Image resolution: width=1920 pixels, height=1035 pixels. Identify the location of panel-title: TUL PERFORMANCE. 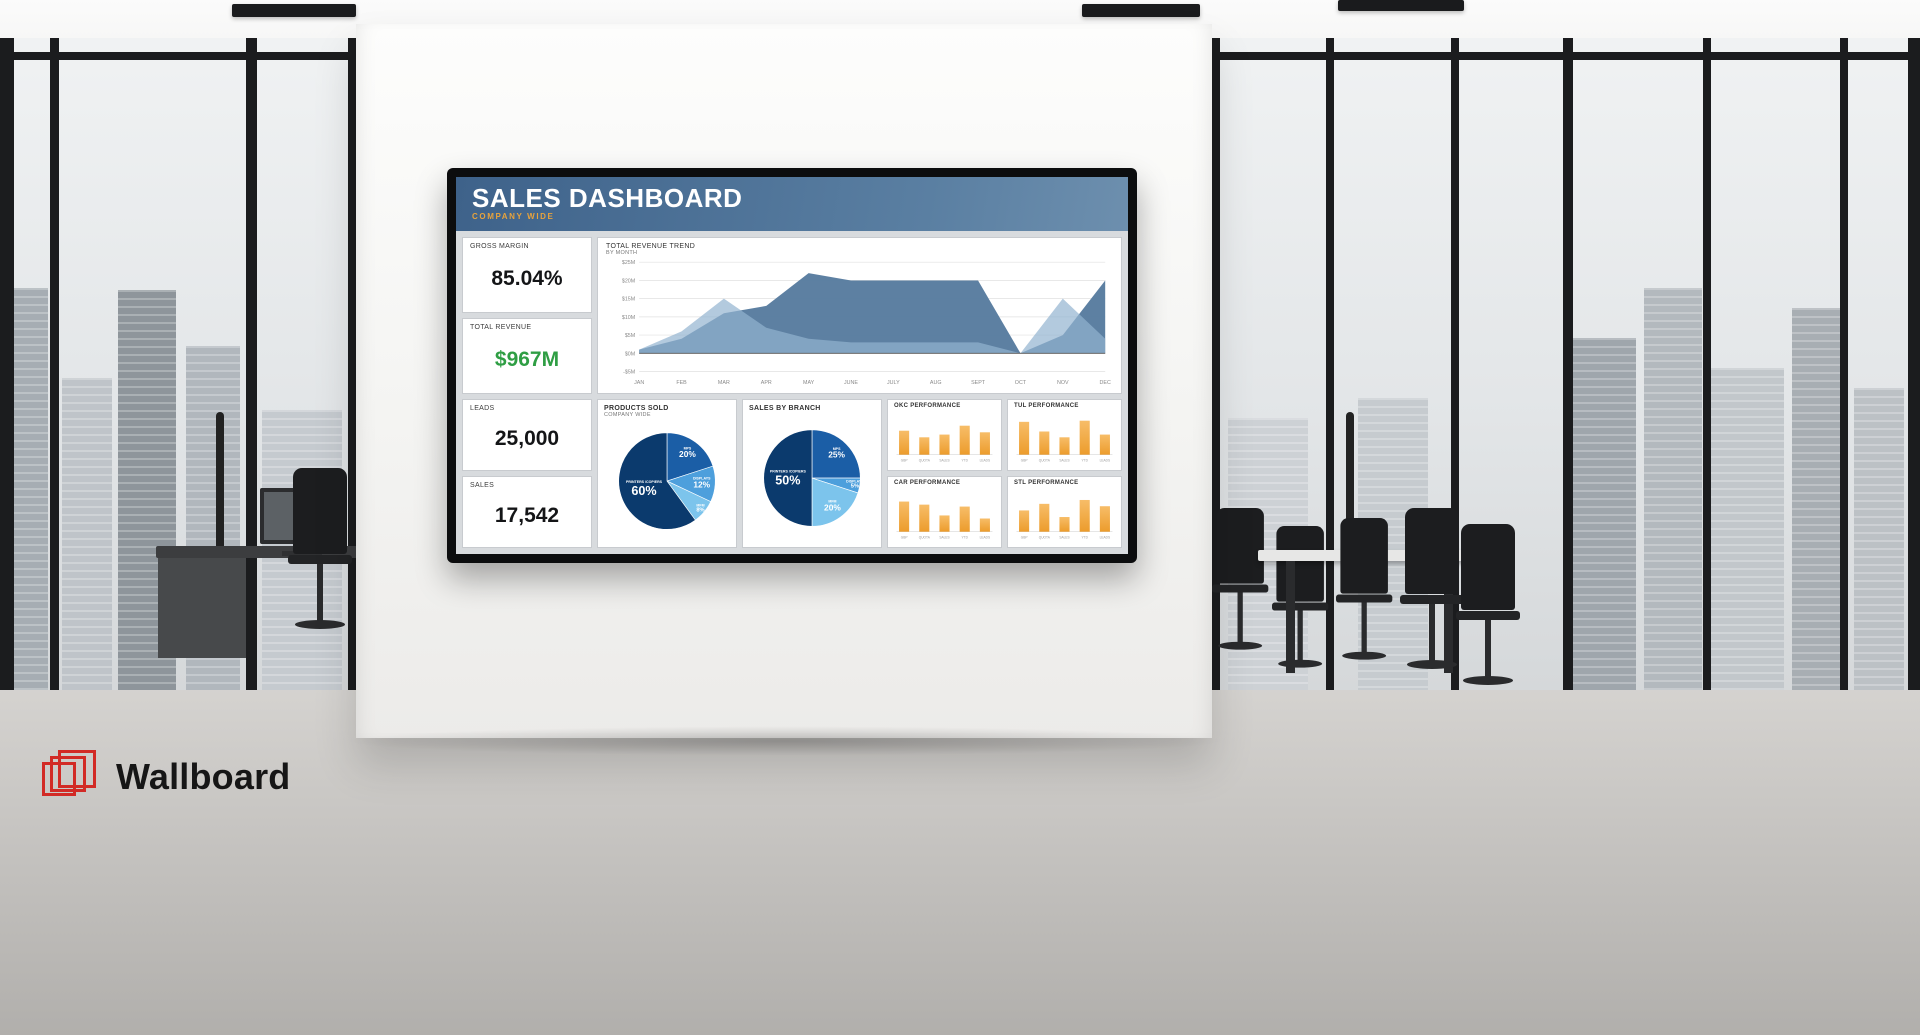
(1046, 406).